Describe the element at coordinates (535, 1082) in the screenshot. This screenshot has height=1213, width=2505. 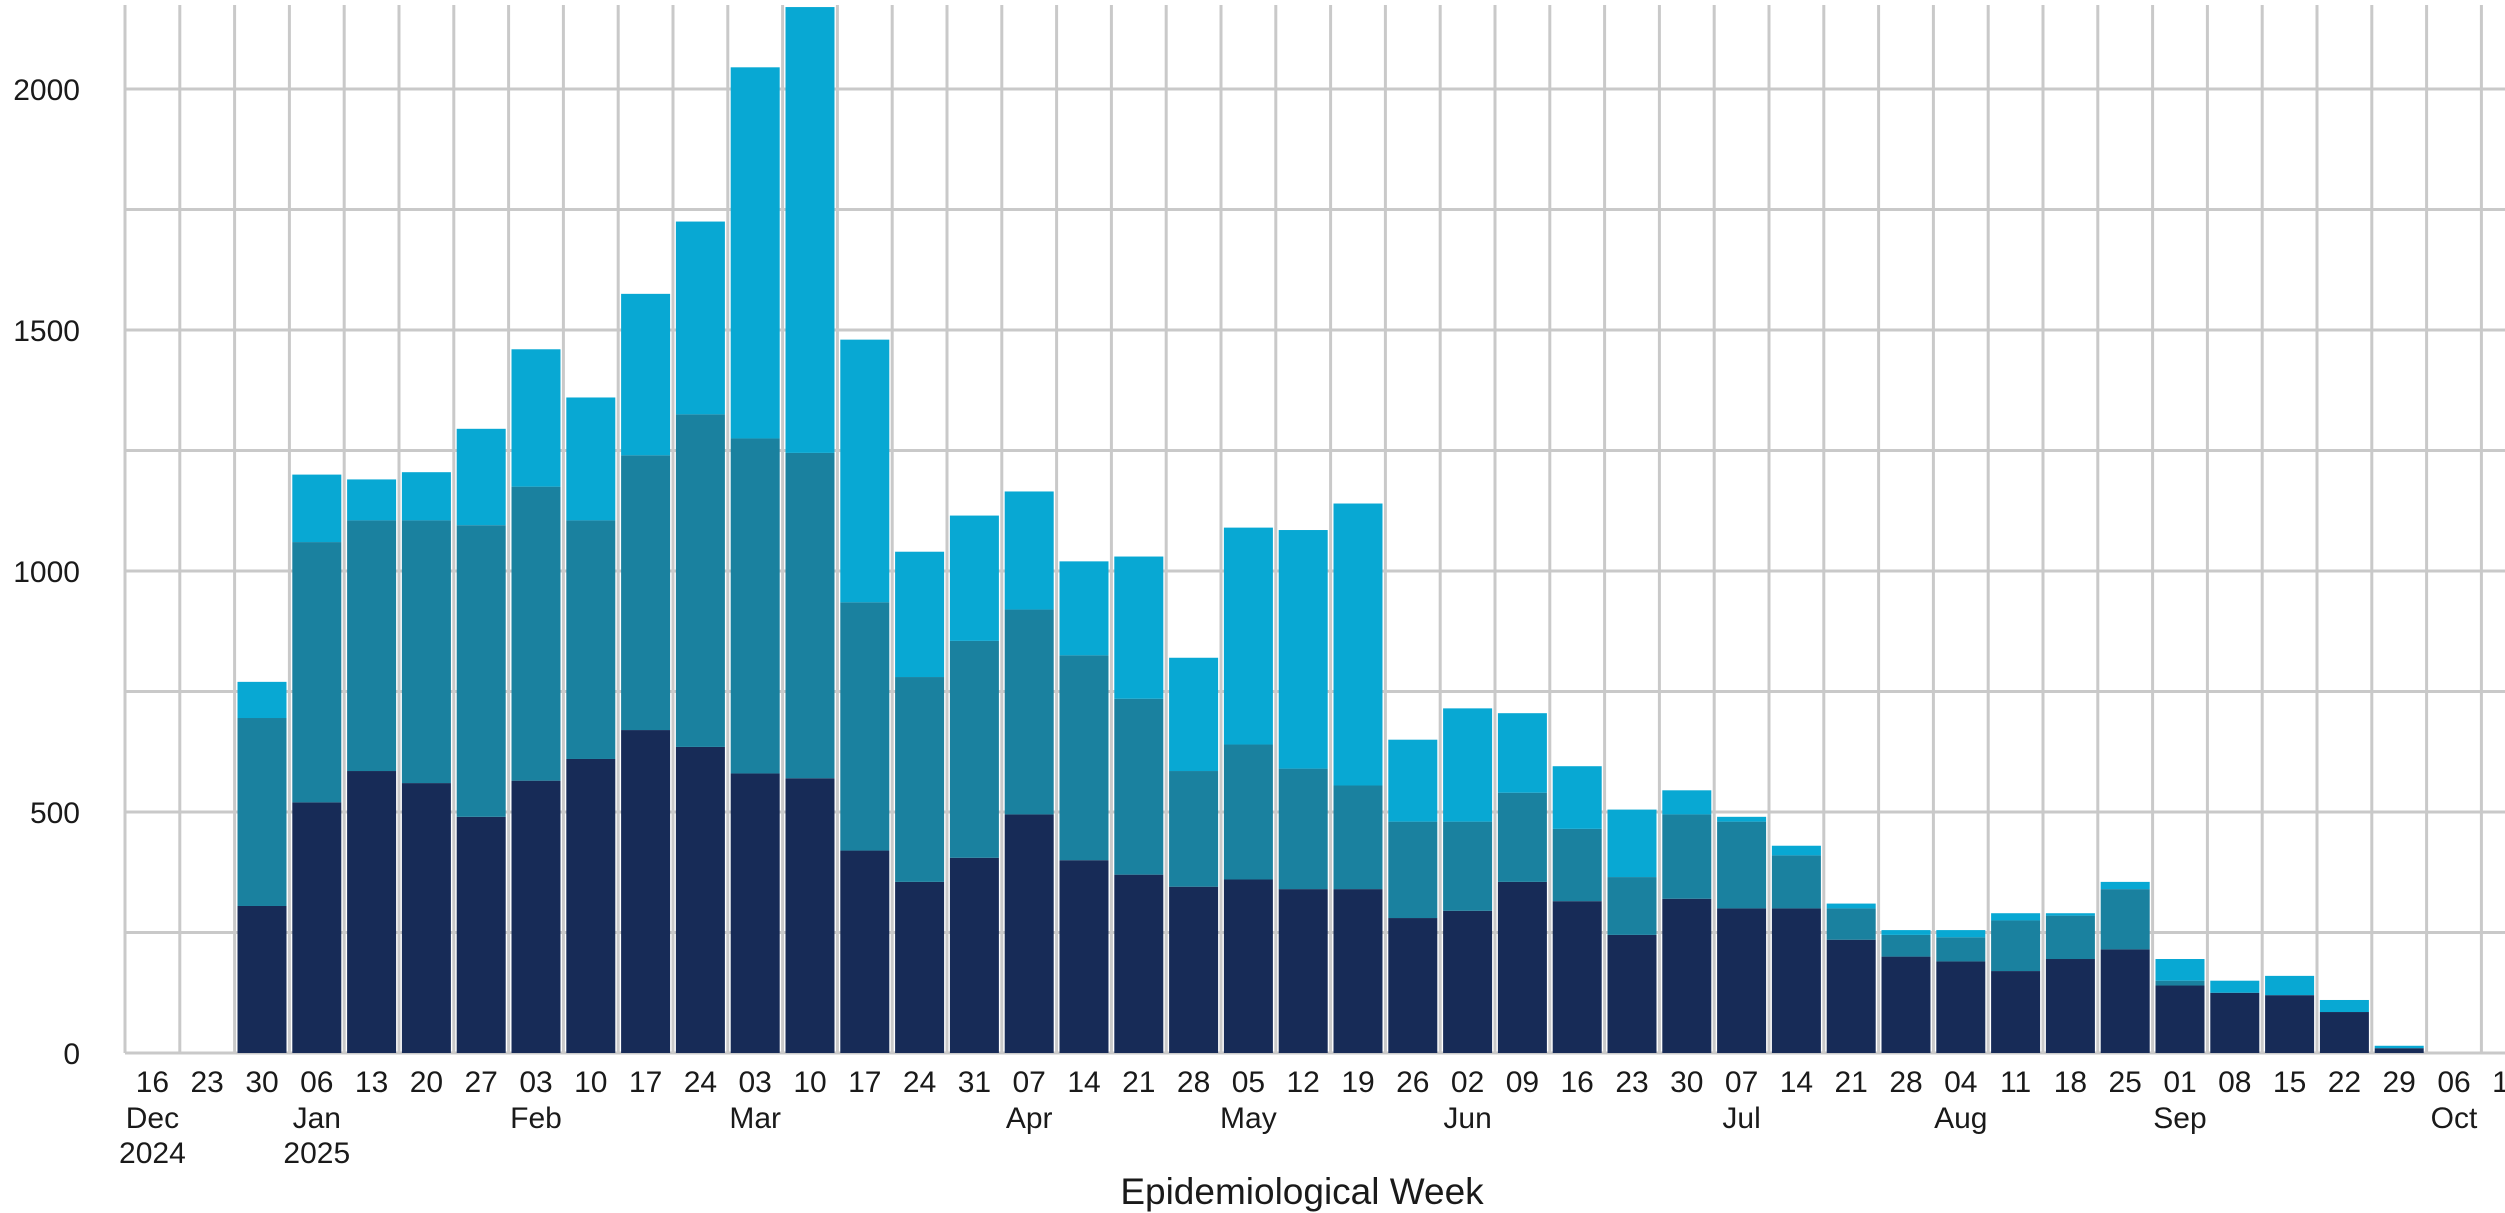
I see `x-tick-label: 03` at that location.